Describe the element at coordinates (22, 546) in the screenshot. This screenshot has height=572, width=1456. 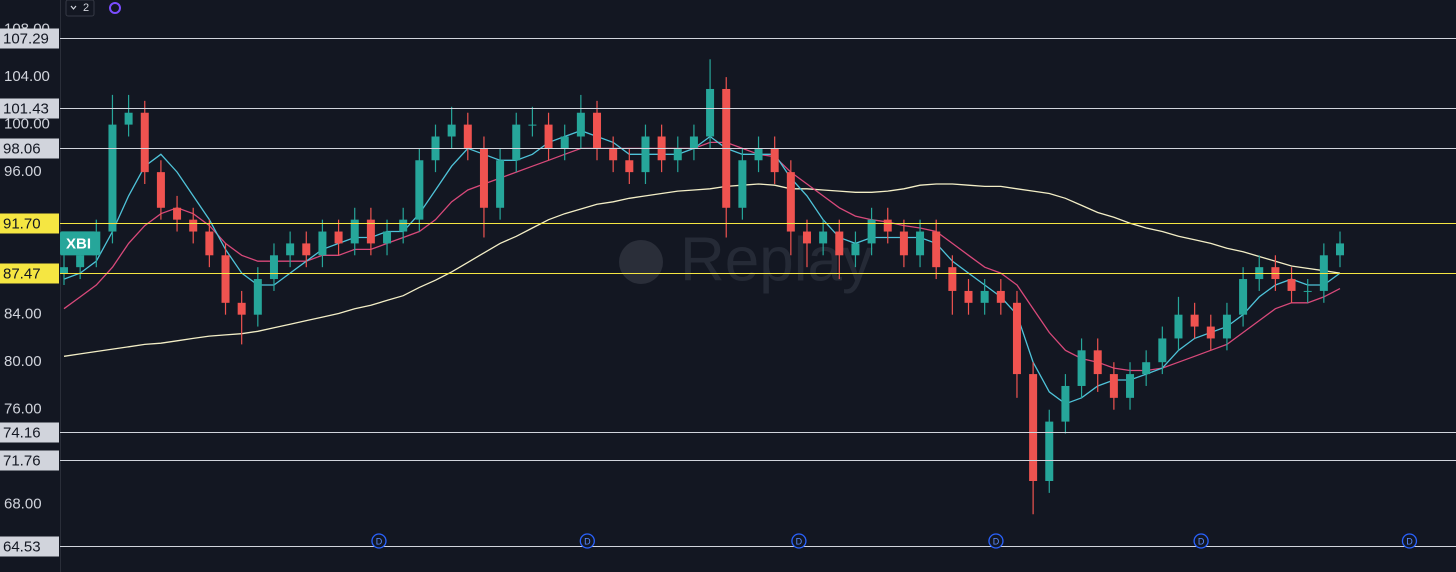
I see `level-label: 64.53` at that location.